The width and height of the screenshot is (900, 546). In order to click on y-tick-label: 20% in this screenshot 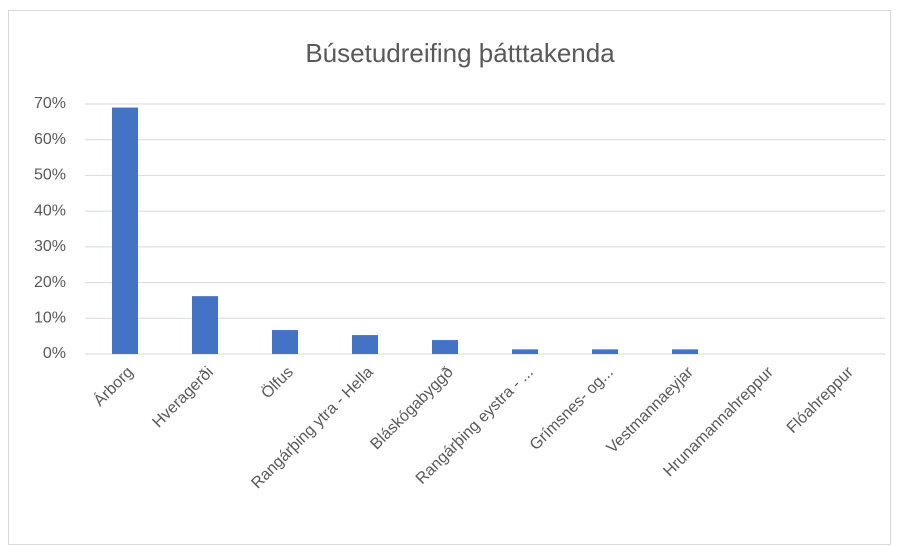, I will do `click(50, 282)`.